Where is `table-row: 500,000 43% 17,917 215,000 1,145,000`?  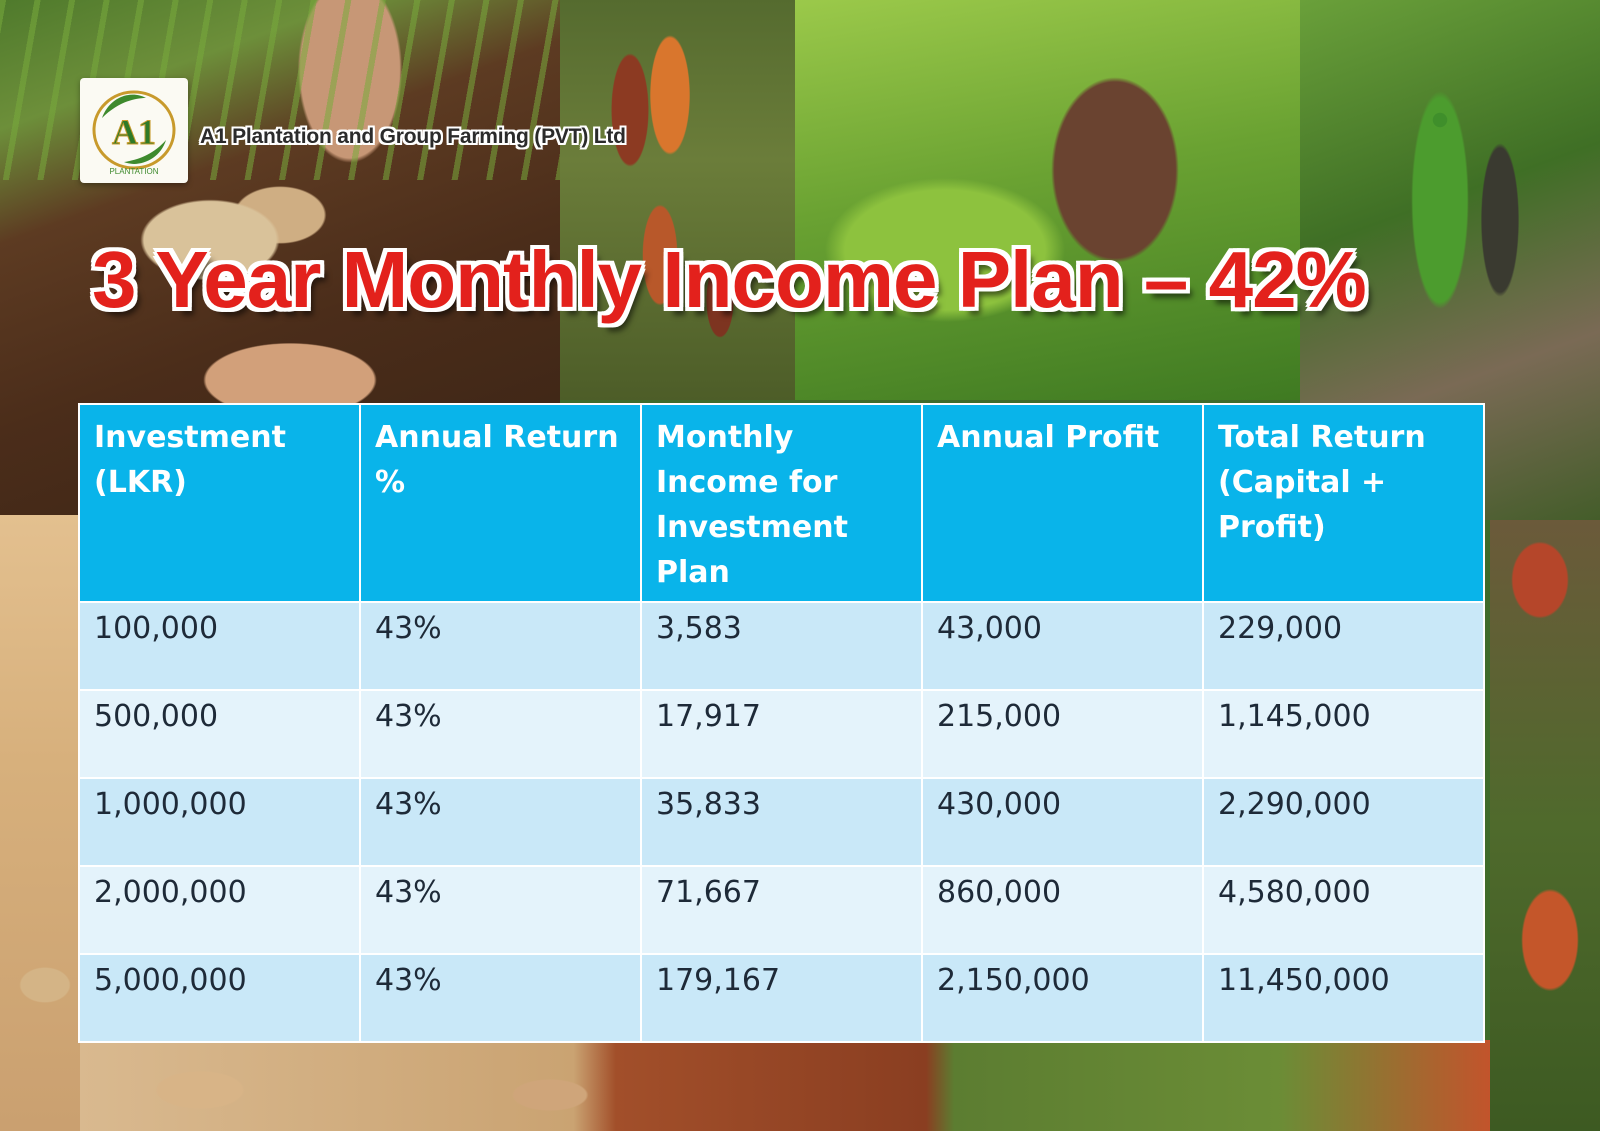 table-row: 500,000 43% 17,917 215,000 1,145,000 is located at coordinates (781, 734).